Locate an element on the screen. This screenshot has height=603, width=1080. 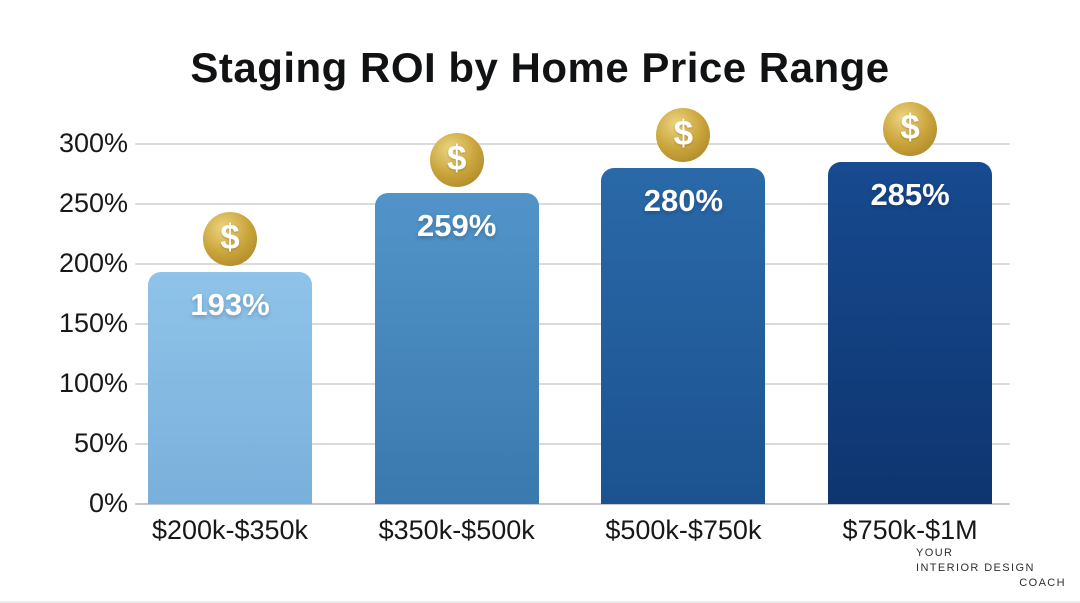
y-tick-label: 150% is located at coordinates (93, 323).